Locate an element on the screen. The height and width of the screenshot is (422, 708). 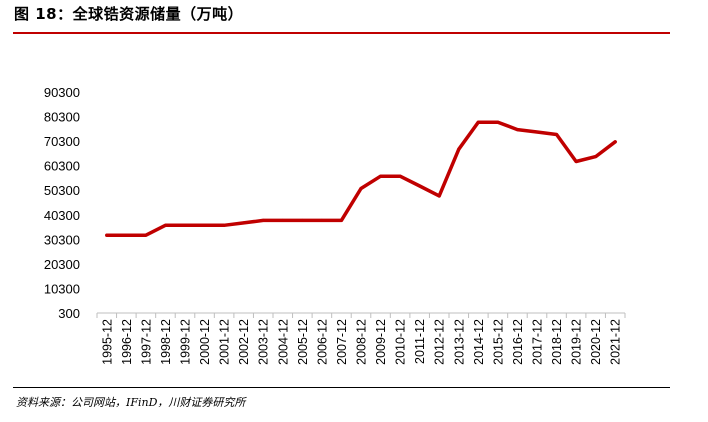
x-tick-label: 1999-12 is located at coordinates (186, 342).